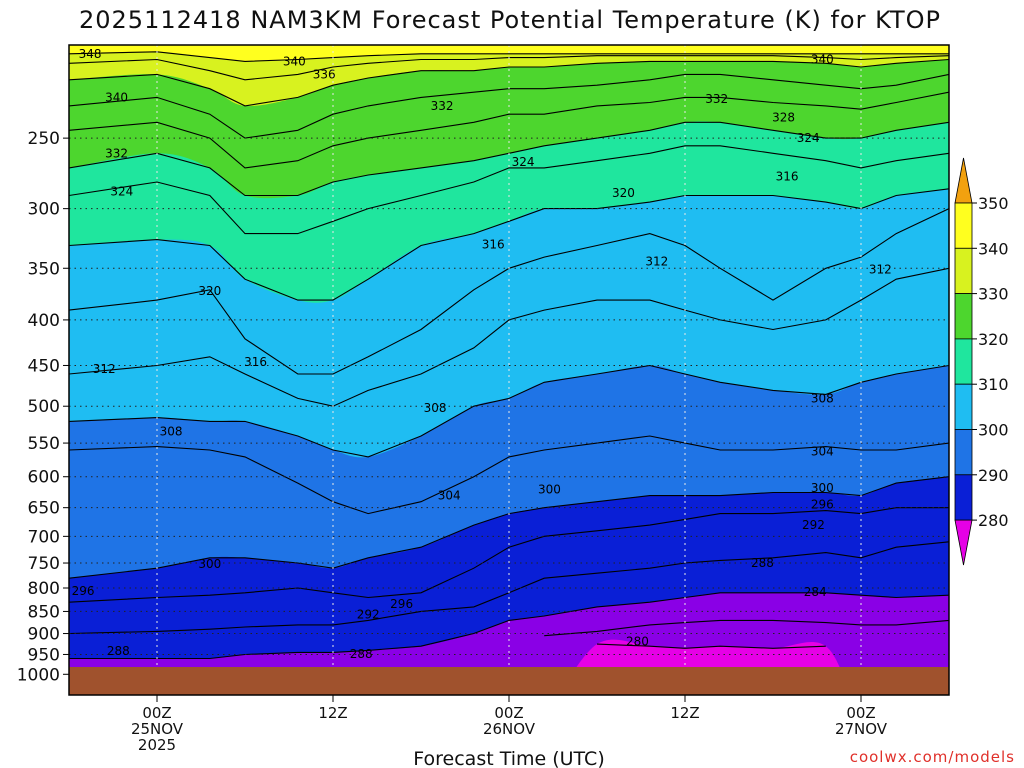 This screenshot has width=1024, height=768. What do you see at coordinates (993, 203) in the screenshot?
I see `colorbar-label: 350` at bounding box center [993, 203].